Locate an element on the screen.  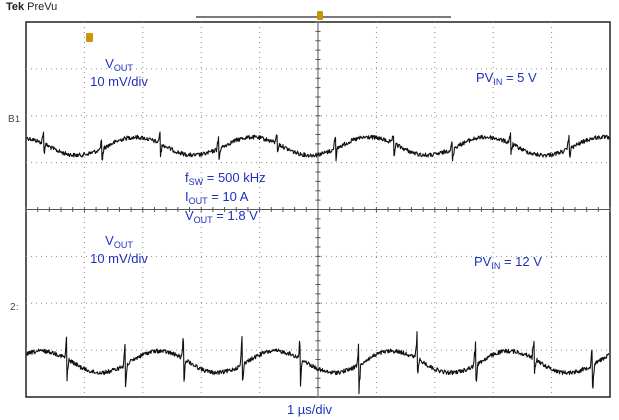
brand-label: Tek is located at coordinates (15, 7).